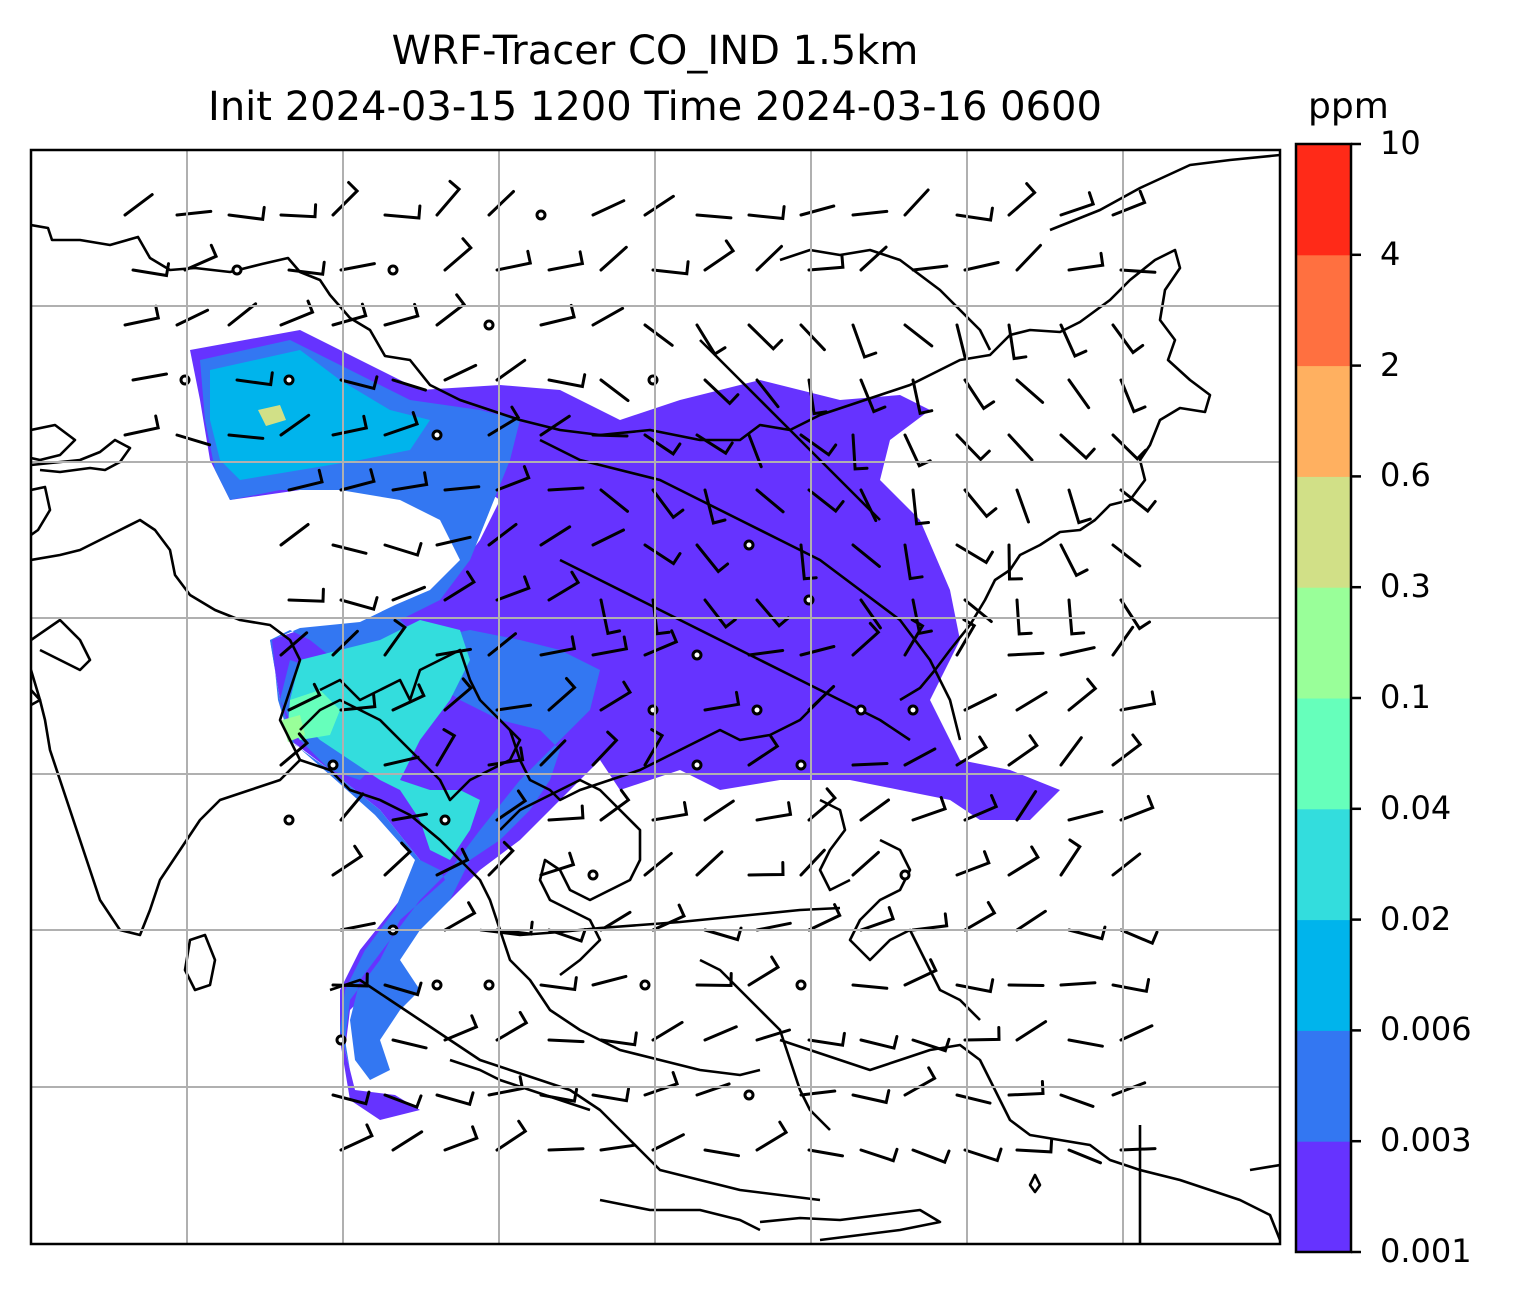 Image resolution: width=1528 pixels, height=1306 pixels. I want to click on chart-title-line1: WRF-Tracer CO_IND 1.5km, so click(655, 51).